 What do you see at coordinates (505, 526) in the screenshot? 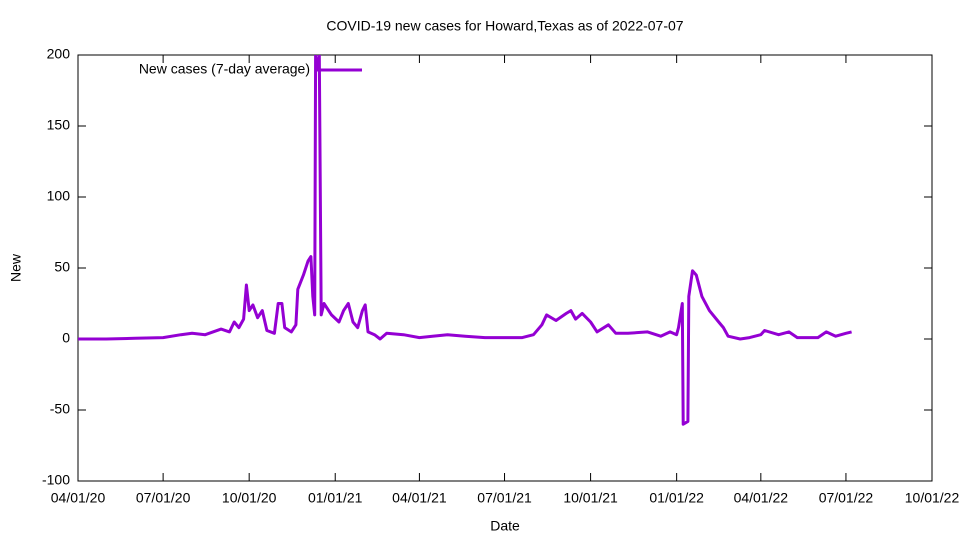
I see `x-axis-label: Date` at bounding box center [505, 526].